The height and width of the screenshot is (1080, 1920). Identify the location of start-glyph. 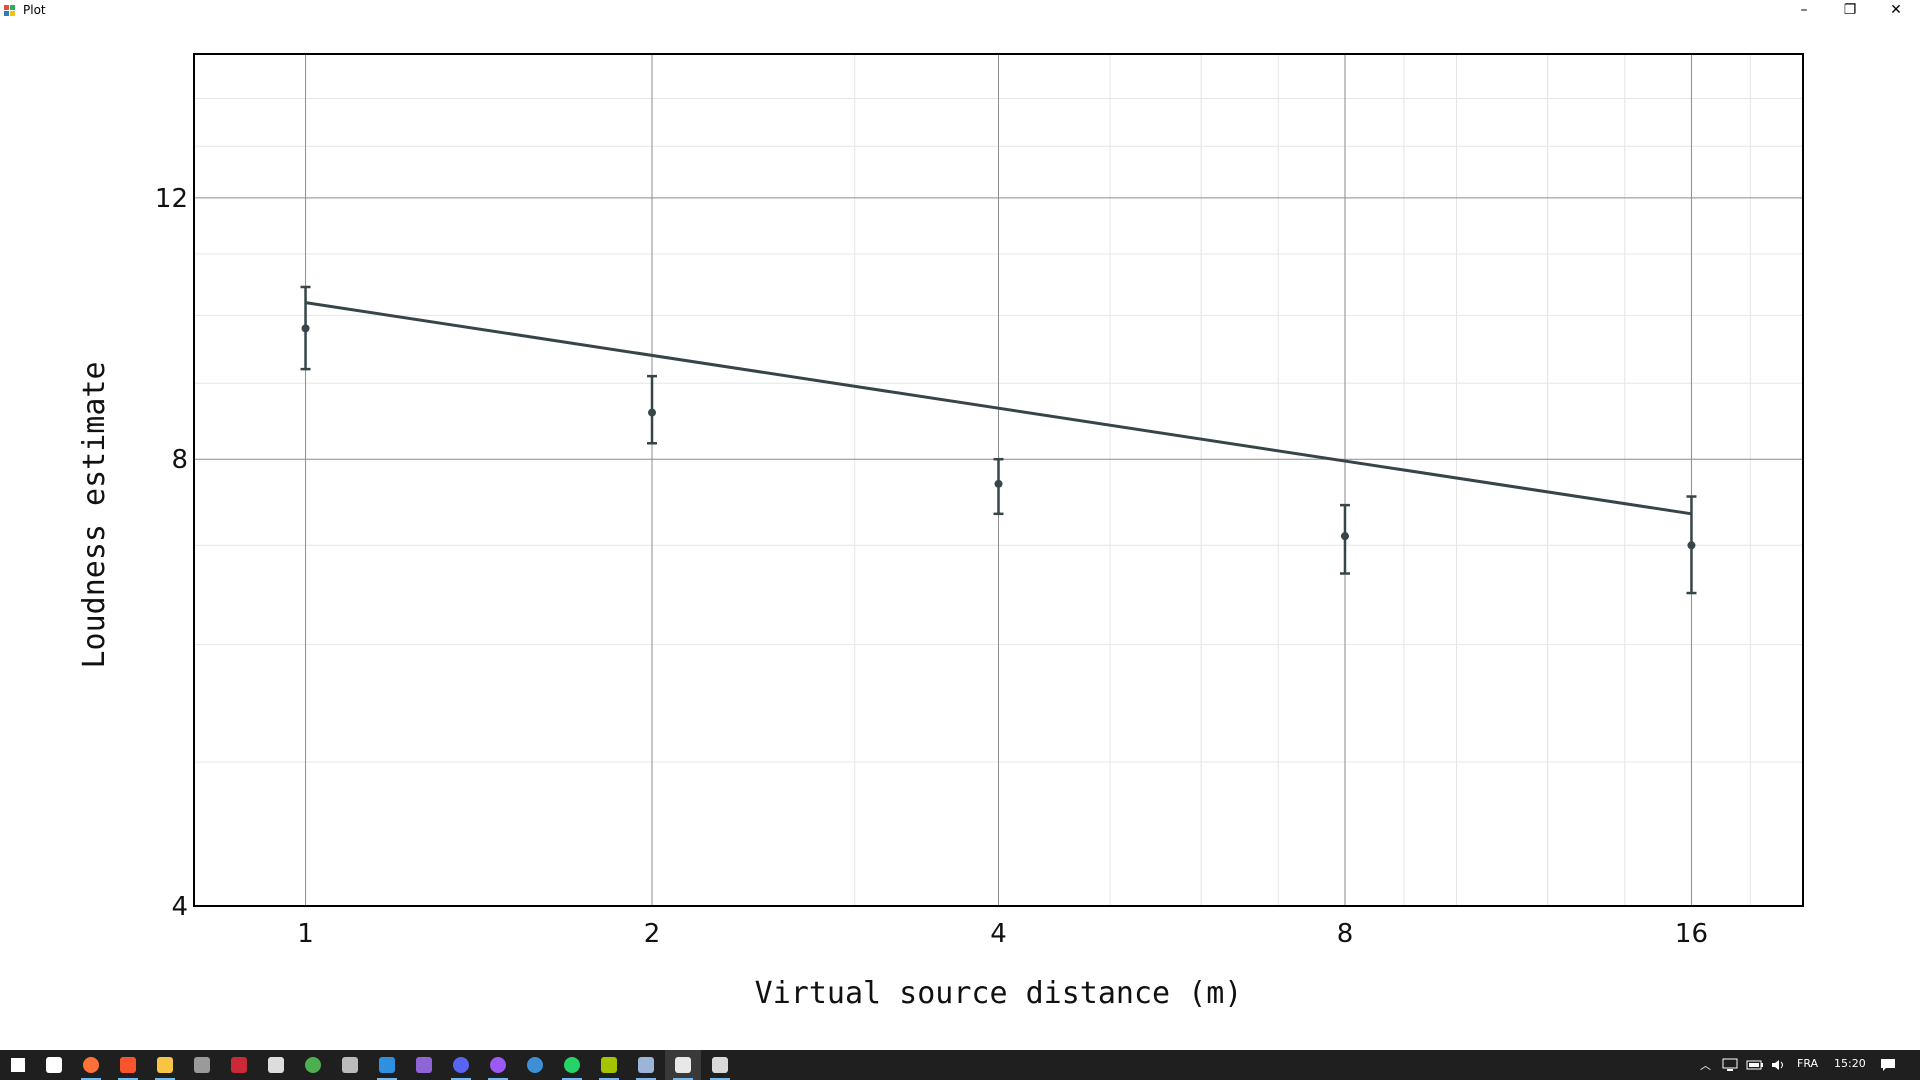
(18, 1065).